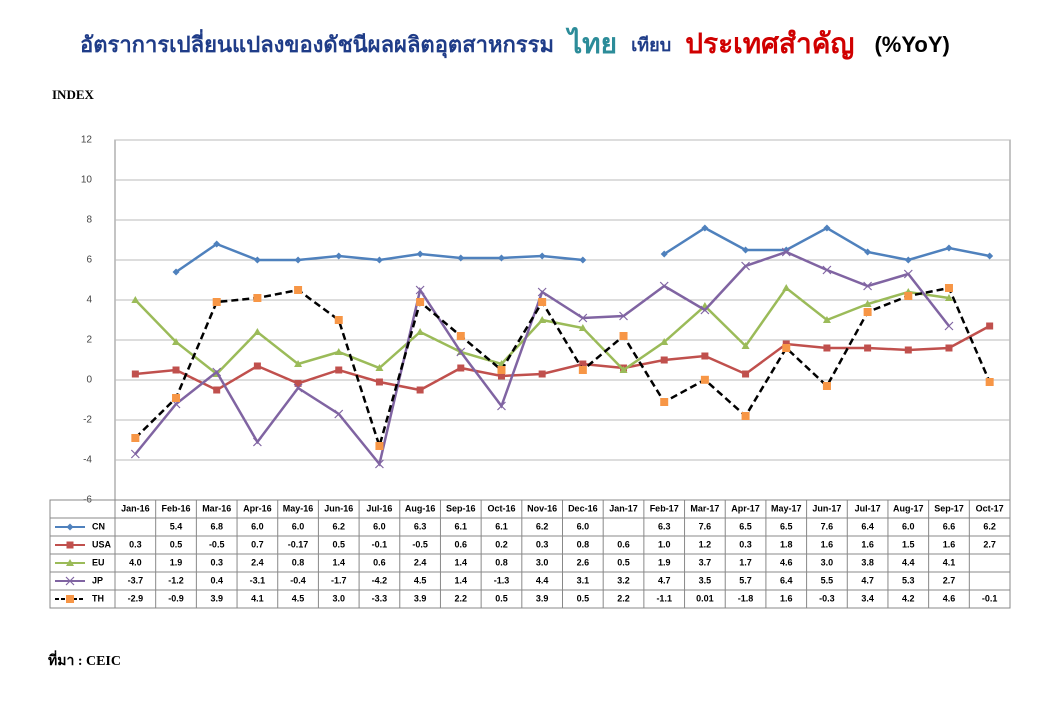 The height and width of the screenshot is (720, 1040). I want to click on y-tick-label: 8, so click(89, 220).